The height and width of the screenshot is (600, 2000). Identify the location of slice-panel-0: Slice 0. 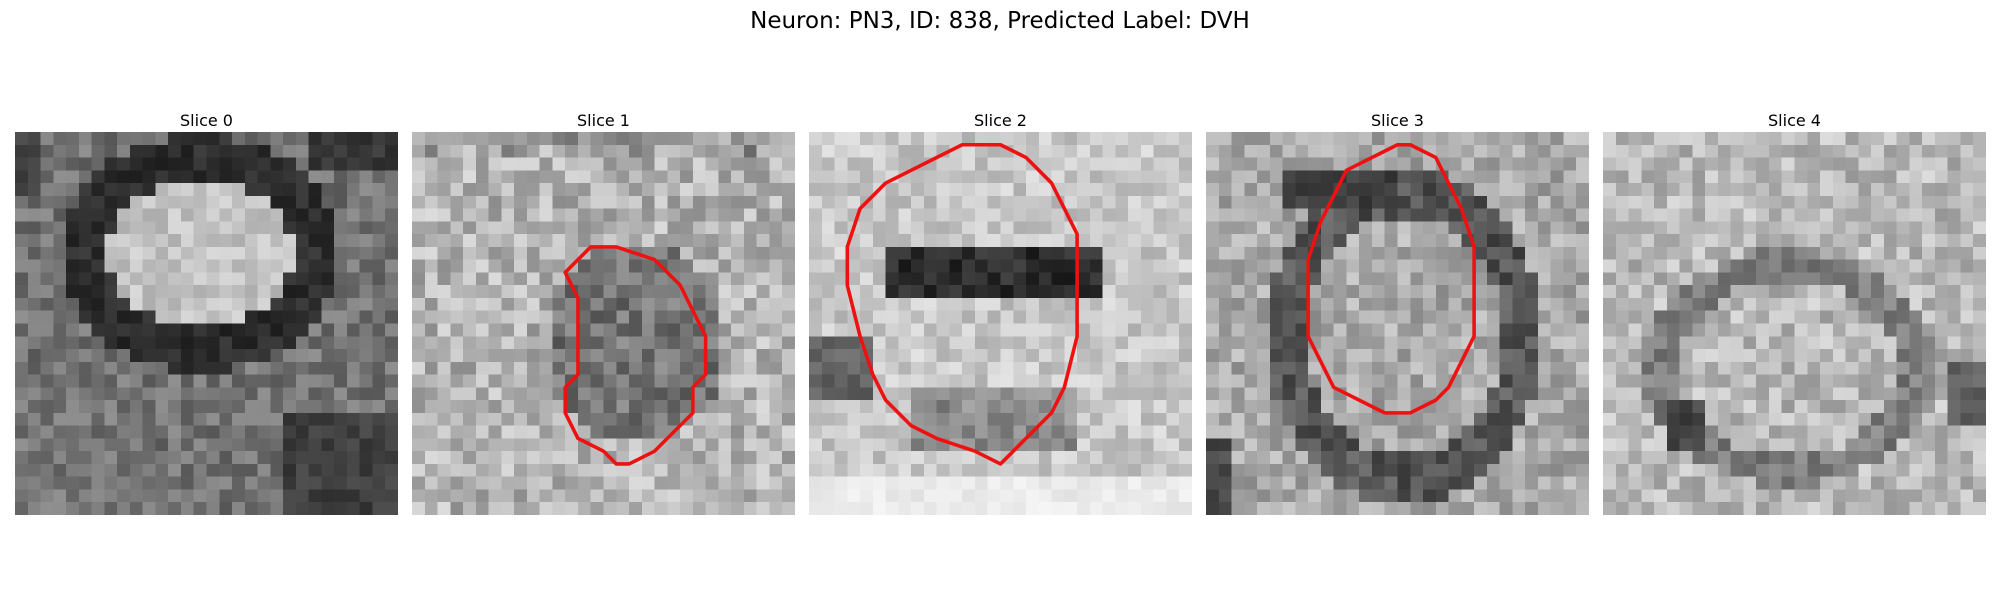
(206, 312).